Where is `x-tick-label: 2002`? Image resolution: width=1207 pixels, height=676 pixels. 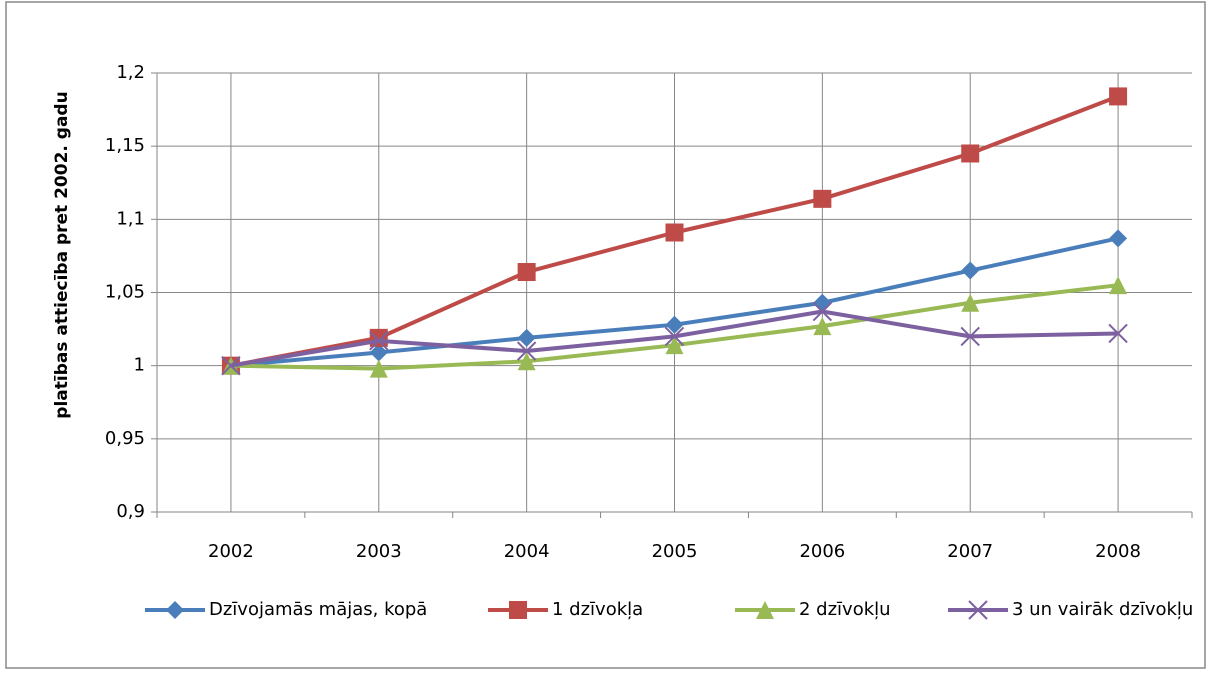
x-tick-label: 2002 is located at coordinates (231, 551).